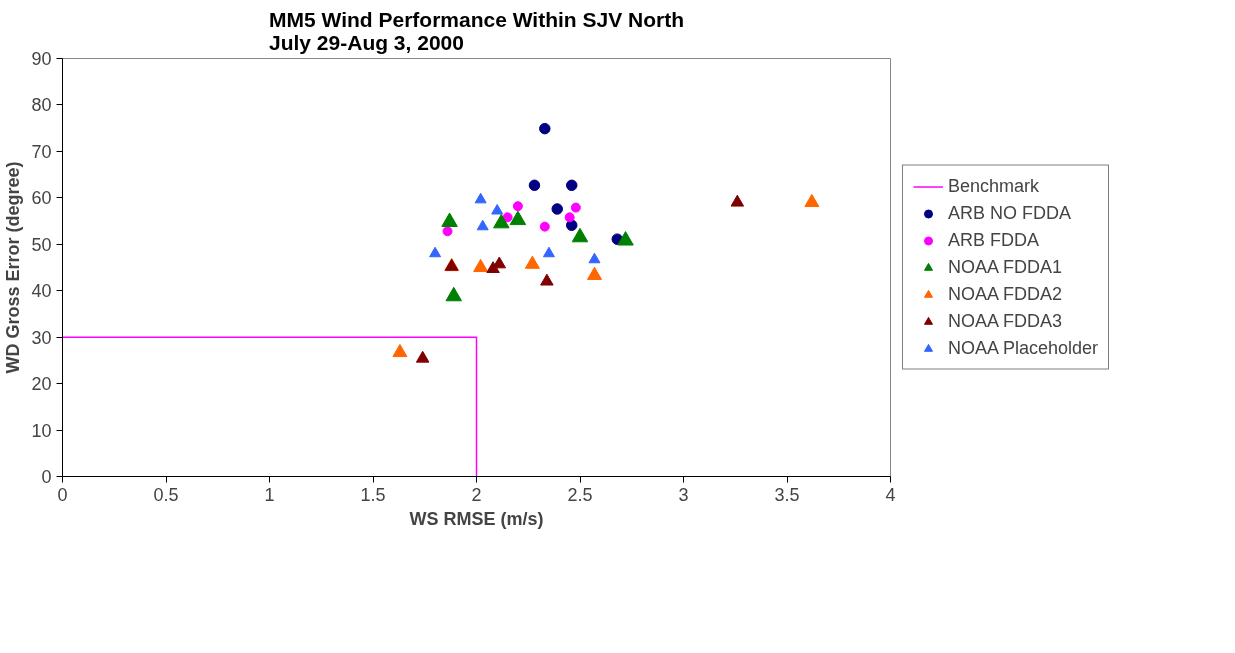 The width and height of the screenshot is (1235, 653). Describe the element at coordinates (13, 267) in the screenshot. I see `y-axis-title: WD Gross Error (degree)` at that location.